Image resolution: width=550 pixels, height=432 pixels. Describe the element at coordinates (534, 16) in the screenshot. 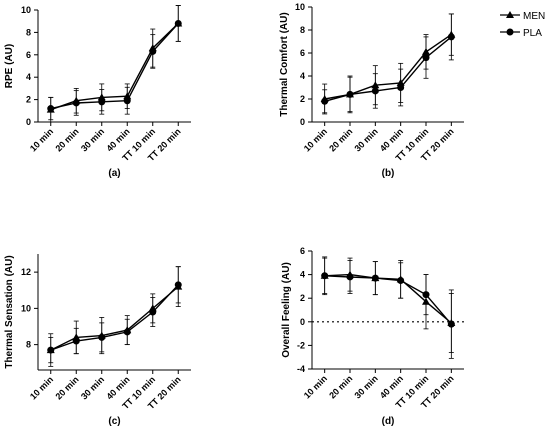

I see `legend-label-men: MEN` at that location.